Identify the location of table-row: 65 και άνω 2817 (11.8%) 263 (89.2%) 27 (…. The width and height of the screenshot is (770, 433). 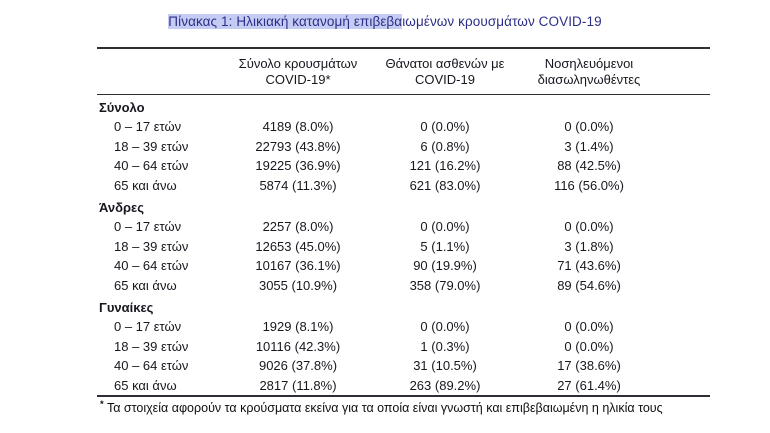
(403, 386).